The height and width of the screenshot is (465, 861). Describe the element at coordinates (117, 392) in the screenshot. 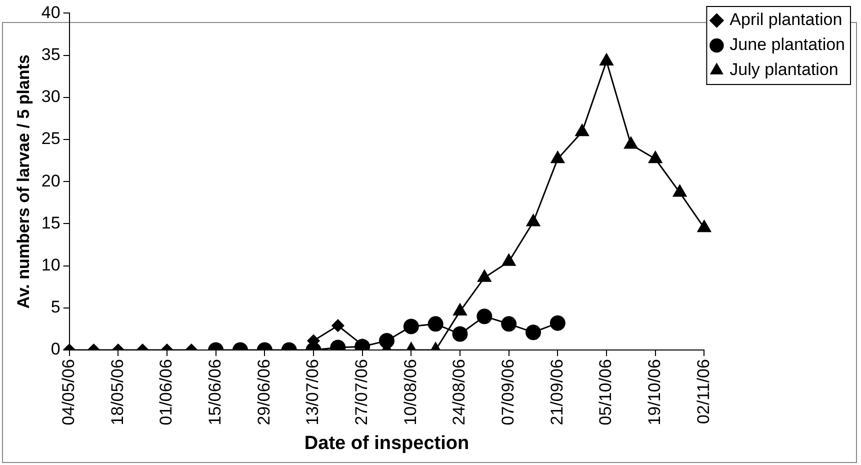

I see `x-tick-label: 18/05/06` at that location.